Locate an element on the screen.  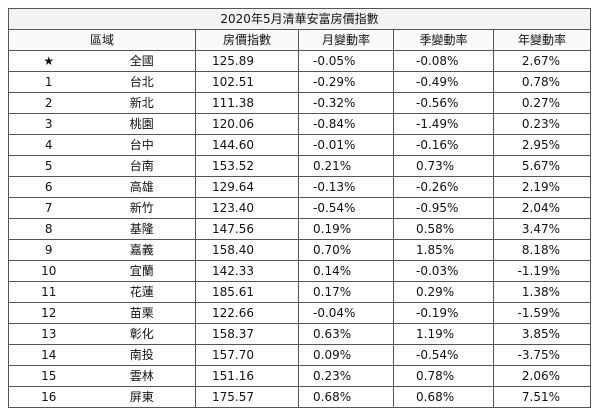
region-cell: 基隆 is located at coordinates (142, 229).